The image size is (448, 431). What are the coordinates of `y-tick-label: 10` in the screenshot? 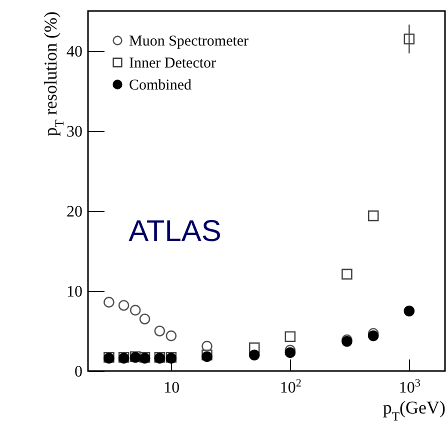 It's located at (74, 292).